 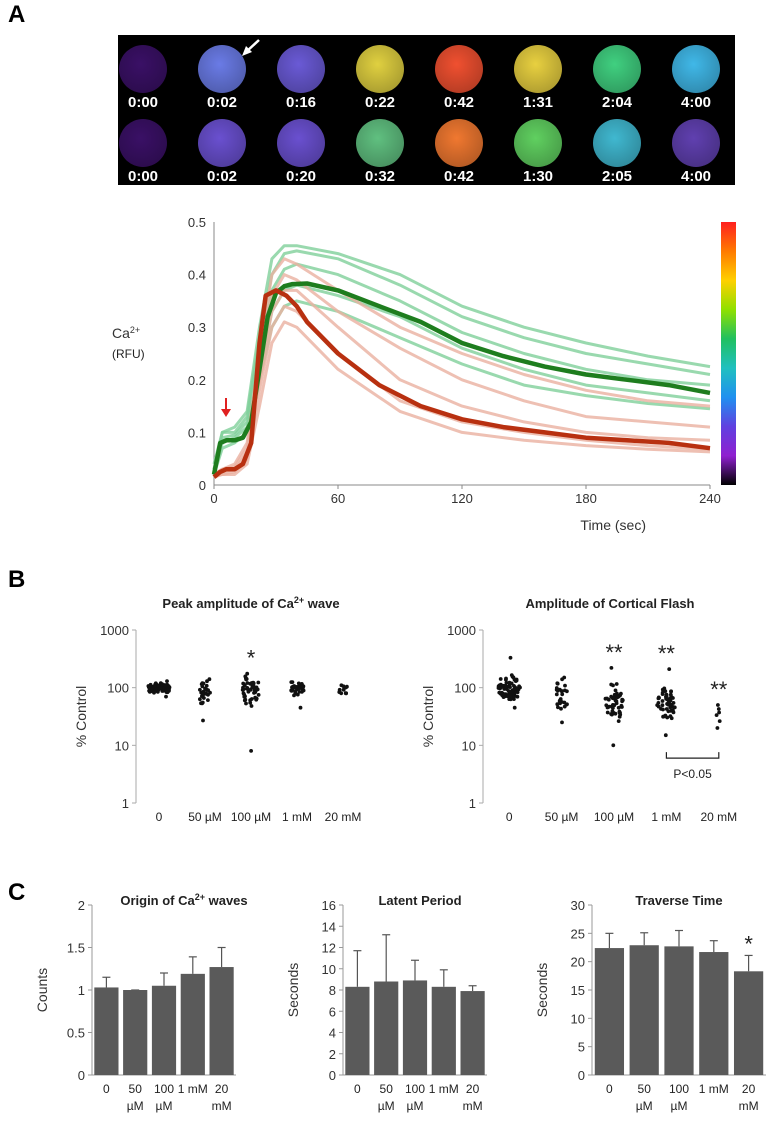 I want to click on chart-title-rest: wave, so click(x=321, y=603).